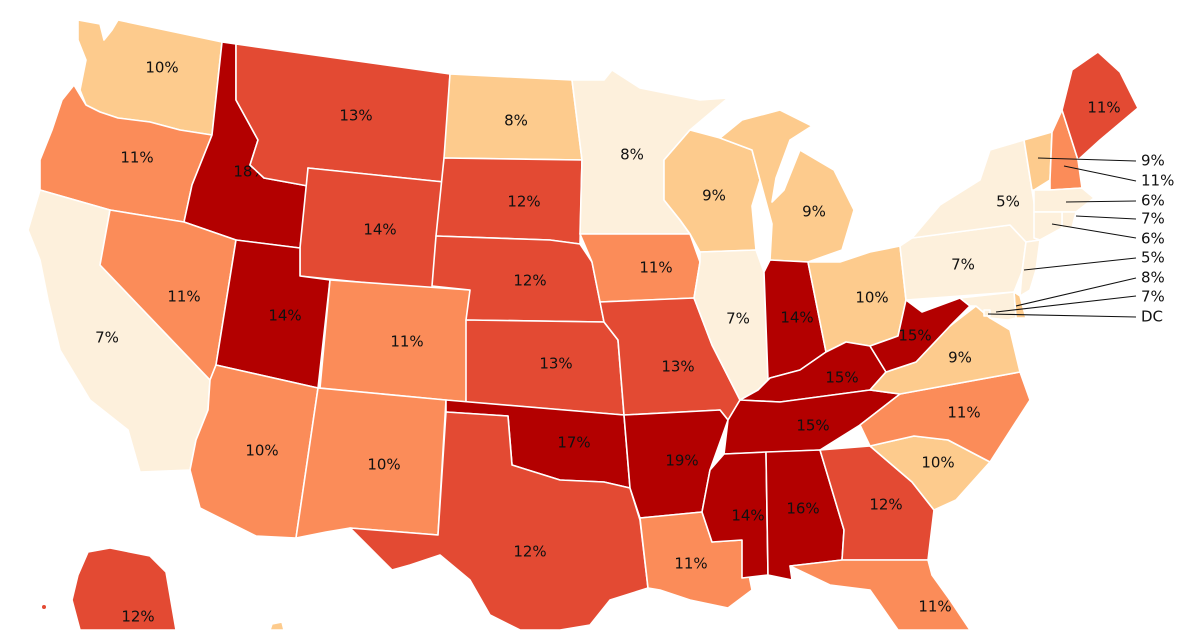  I want to click on state-label-south-dakota: 12%, so click(523, 202).